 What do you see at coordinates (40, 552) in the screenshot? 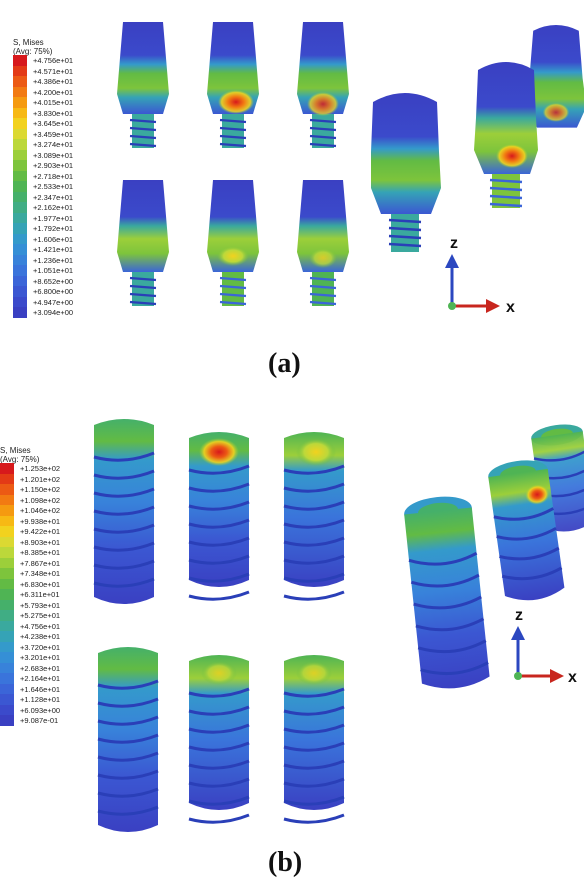
I see `legend-value: +8.385e+01` at bounding box center [40, 552].